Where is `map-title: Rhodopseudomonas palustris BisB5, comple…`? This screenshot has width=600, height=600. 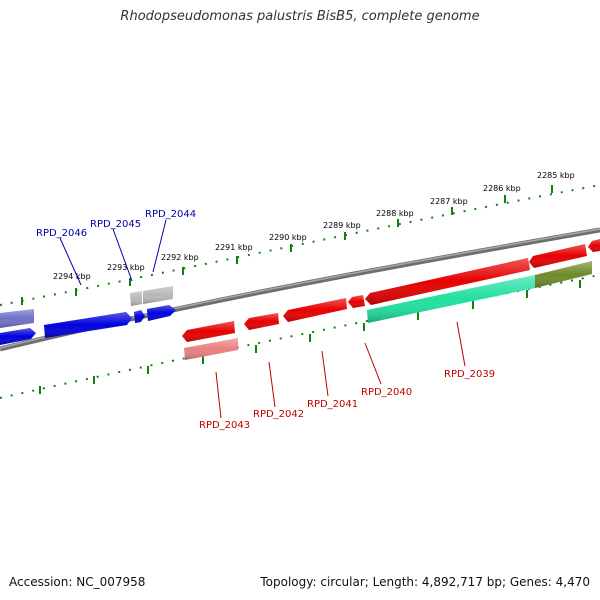 map-title: Rhodopseudomonas palustris BisB5, comple… is located at coordinates (300, 16).